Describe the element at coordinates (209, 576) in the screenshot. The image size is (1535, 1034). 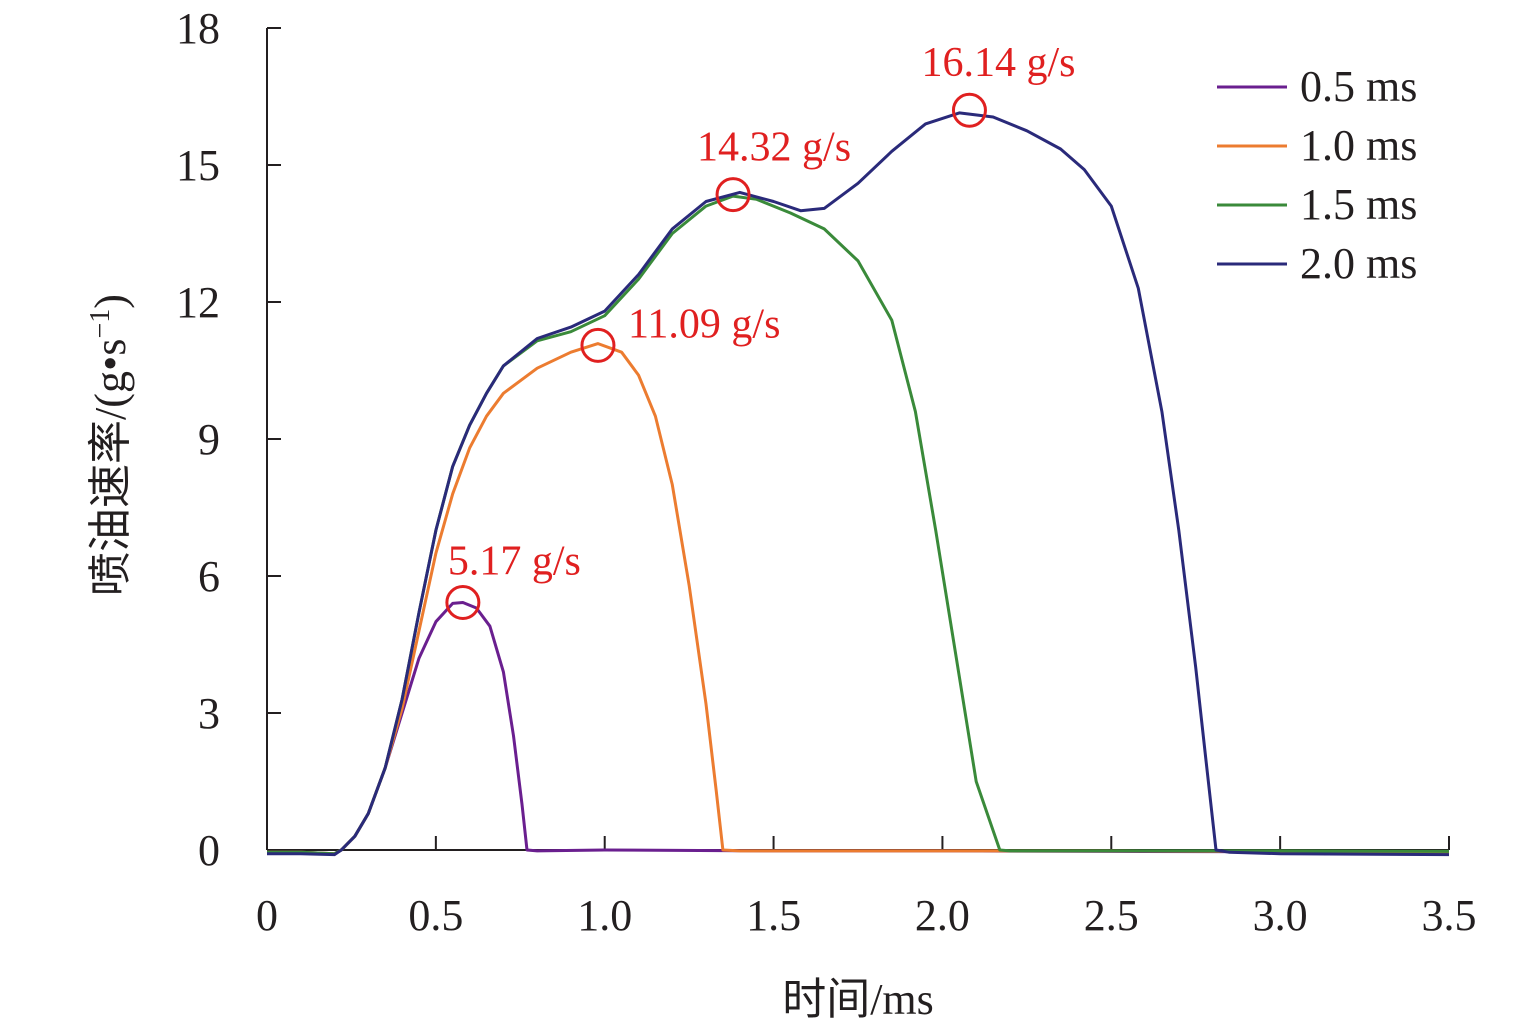
I see `y-tick-label-2: 6` at that location.